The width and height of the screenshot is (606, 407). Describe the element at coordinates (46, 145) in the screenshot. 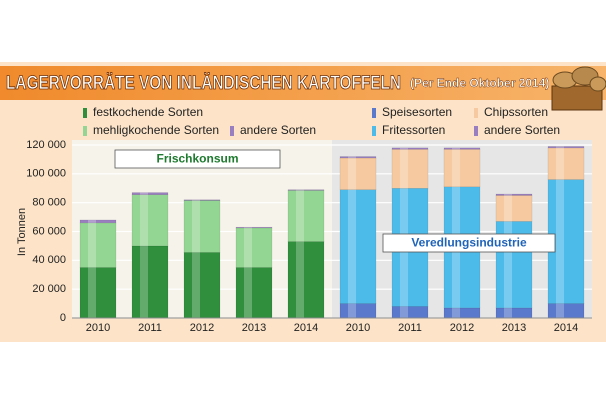

I see `y-tick-label: 120 000` at that location.